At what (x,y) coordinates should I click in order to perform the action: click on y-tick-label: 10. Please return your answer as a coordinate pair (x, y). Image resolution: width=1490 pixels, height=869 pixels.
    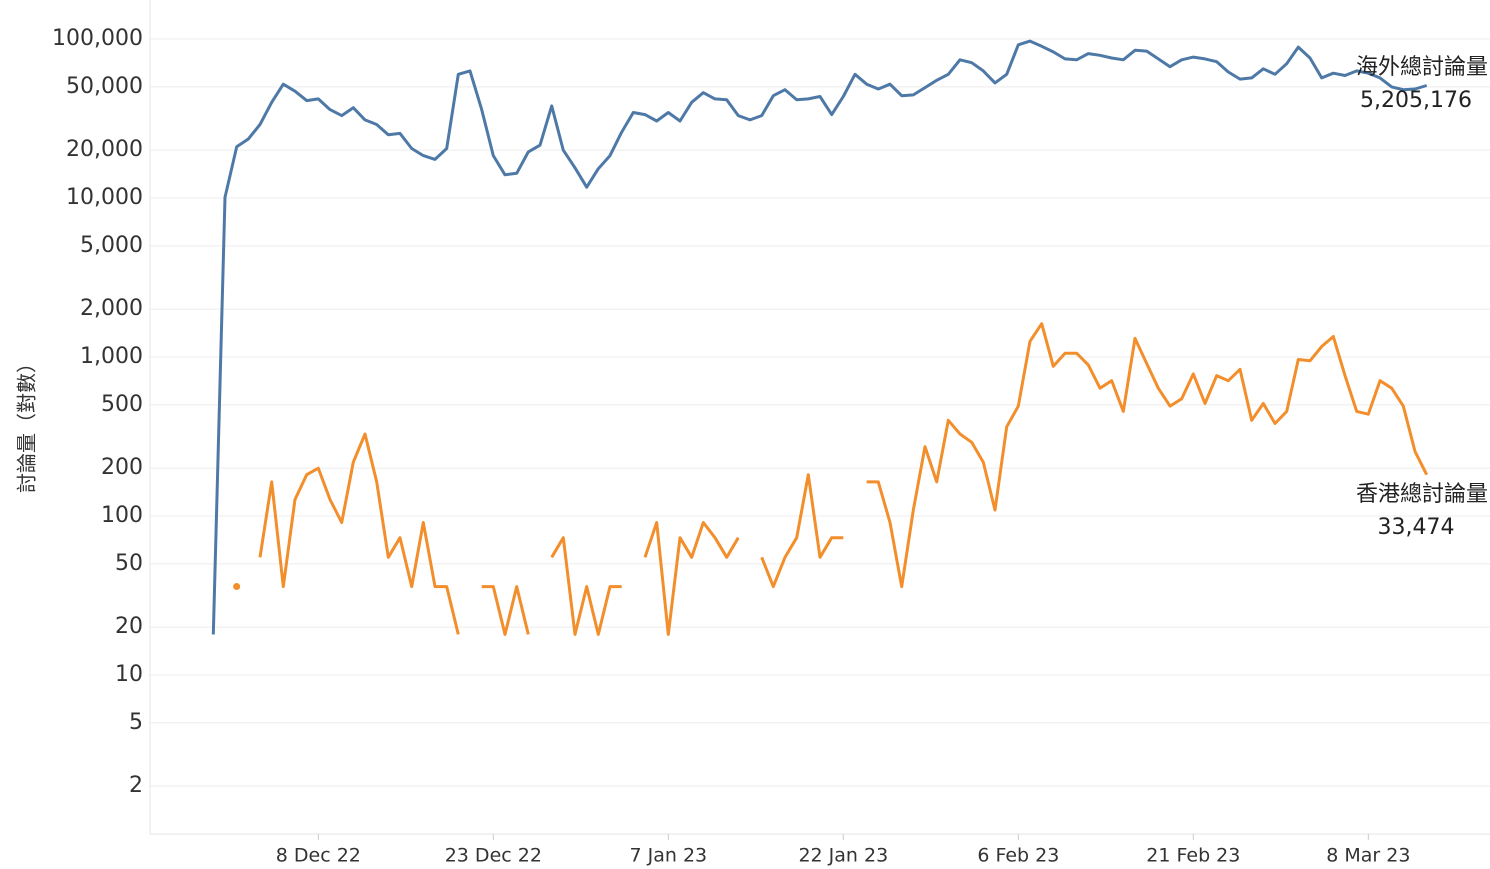
    Looking at the image, I should click on (129, 674).